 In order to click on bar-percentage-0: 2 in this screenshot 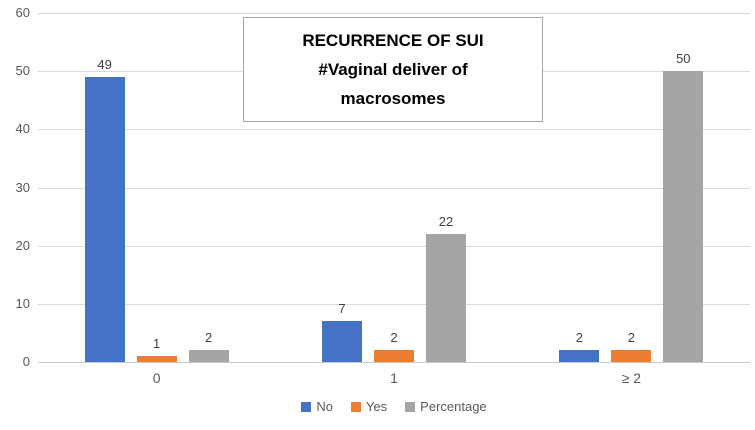, I will do `click(208, 346)`.